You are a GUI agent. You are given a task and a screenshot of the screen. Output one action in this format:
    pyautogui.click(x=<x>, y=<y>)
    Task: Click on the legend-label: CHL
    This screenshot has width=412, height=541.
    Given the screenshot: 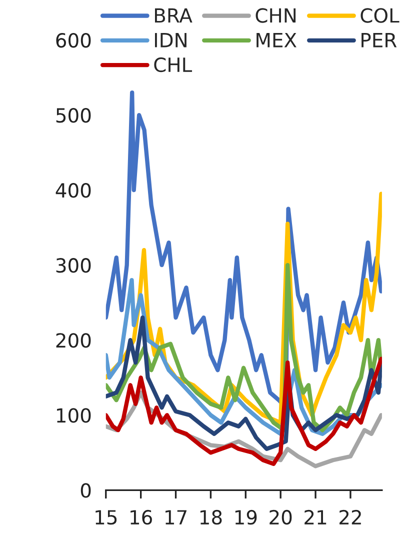 What is the action you would take?
    pyautogui.click(x=173, y=64)
    